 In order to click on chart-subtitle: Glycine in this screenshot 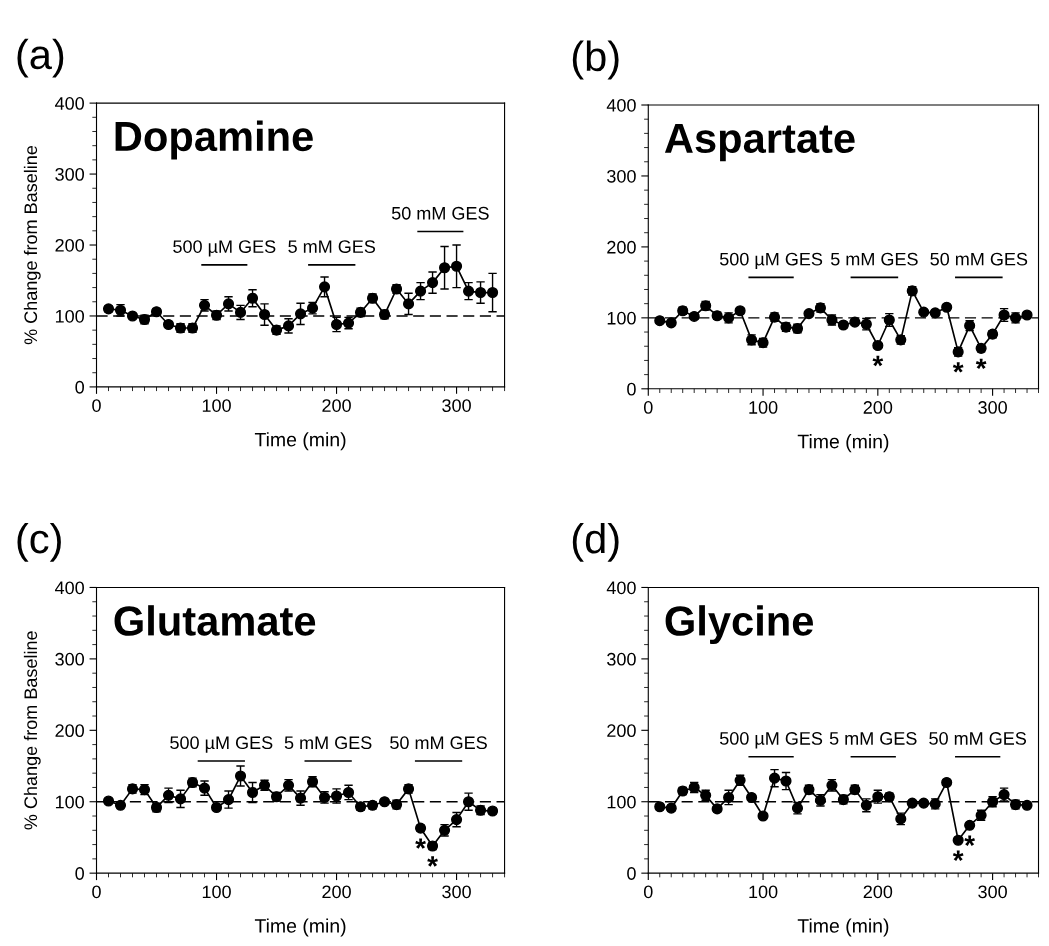, I will do `click(739, 625)`.